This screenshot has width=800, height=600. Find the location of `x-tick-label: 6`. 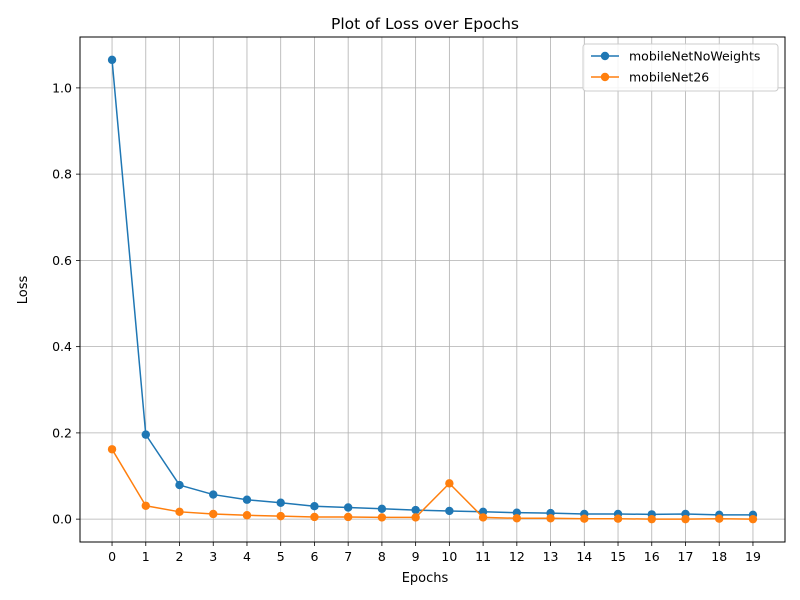

x-tick-label: 6 is located at coordinates (314, 556).